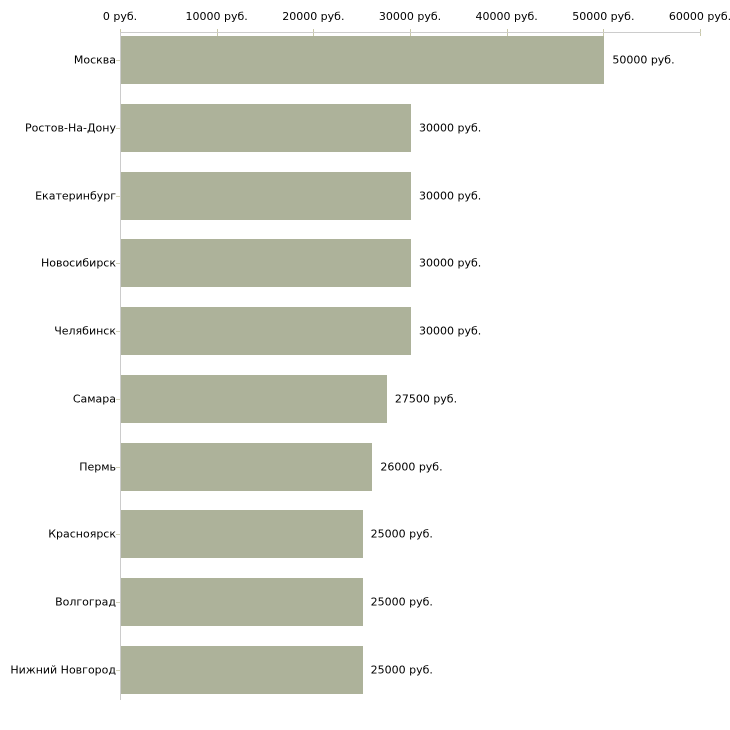 Image resolution: width=730 pixels, height=730 pixels. What do you see at coordinates (699, 16) in the screenshot?
I see `x-axis-tick-label: 60000 руб.` at bounding box center [699, 16].